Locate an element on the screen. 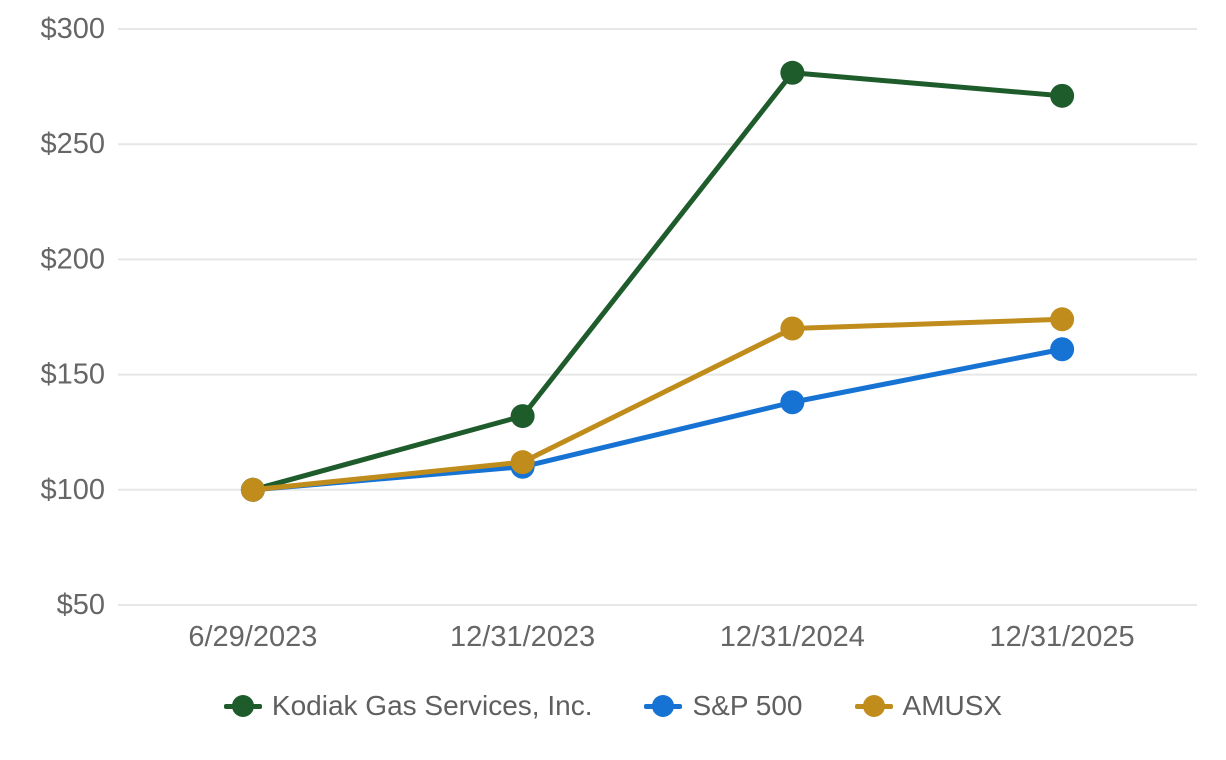  x-axis-tick-label: 12/31/2023 is located at coordinates (522, 637).